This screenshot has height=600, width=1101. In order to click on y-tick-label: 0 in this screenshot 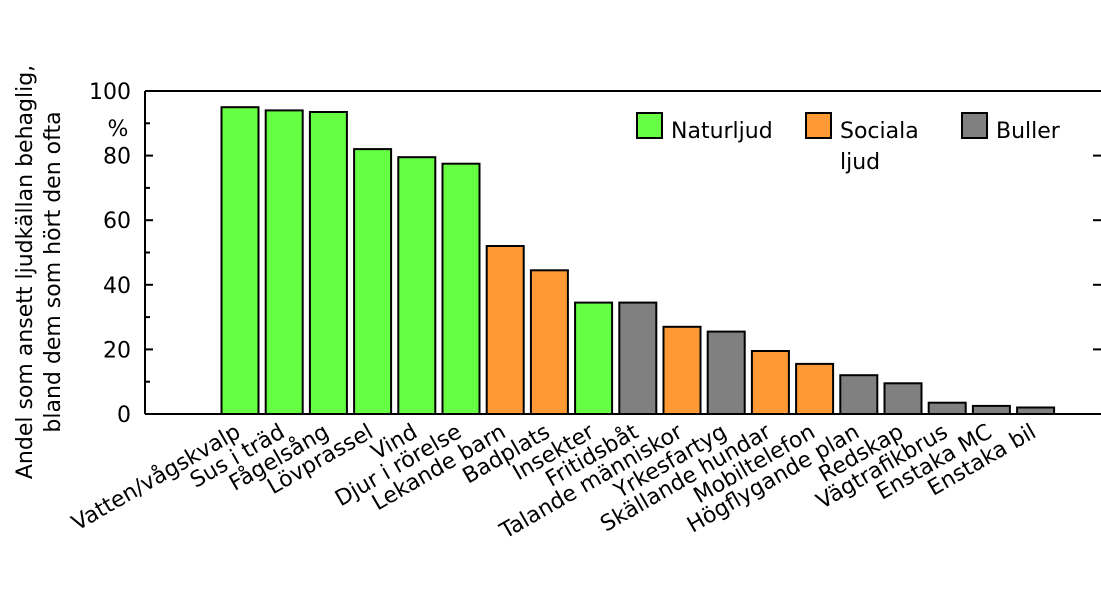, I will do `click(124, 415)`.